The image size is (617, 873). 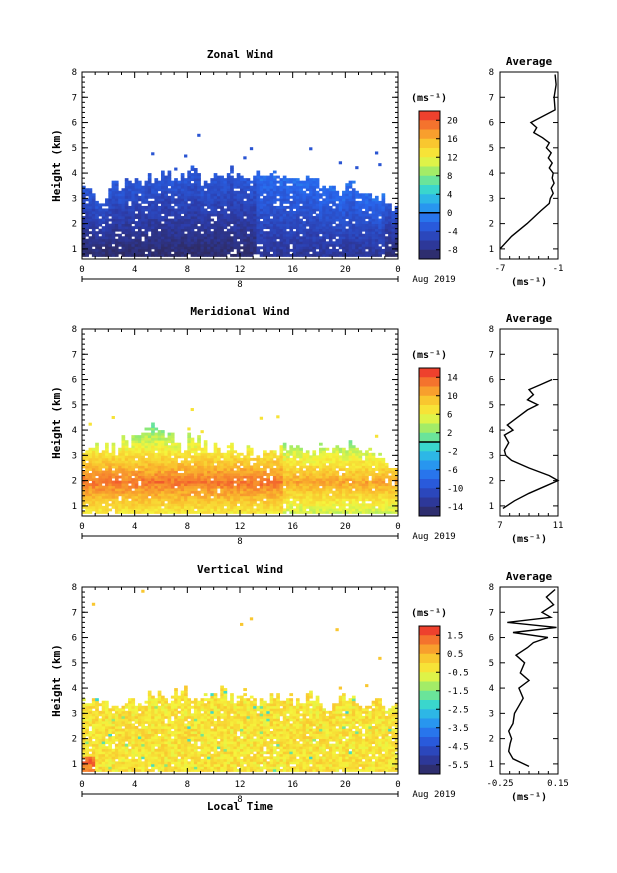 What do you see at coordinates (240, 461) in the screenshot?
I see `heatmap-cells` at bounding box center [240, 461].